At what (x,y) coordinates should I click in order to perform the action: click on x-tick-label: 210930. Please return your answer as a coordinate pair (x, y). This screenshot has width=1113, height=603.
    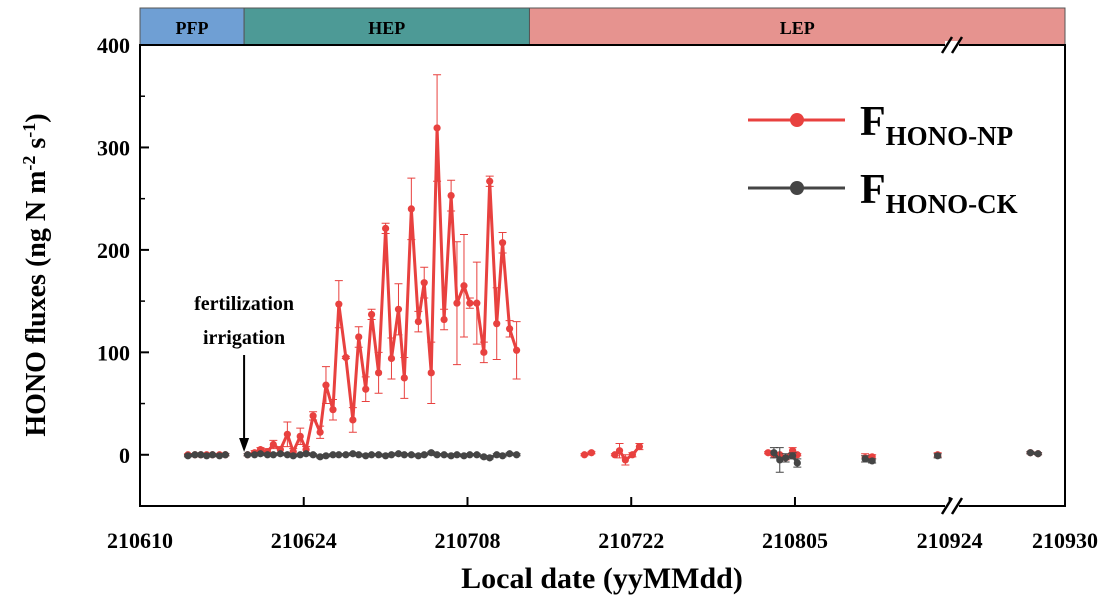
    Looking at the image, I should click on (1065, 540).